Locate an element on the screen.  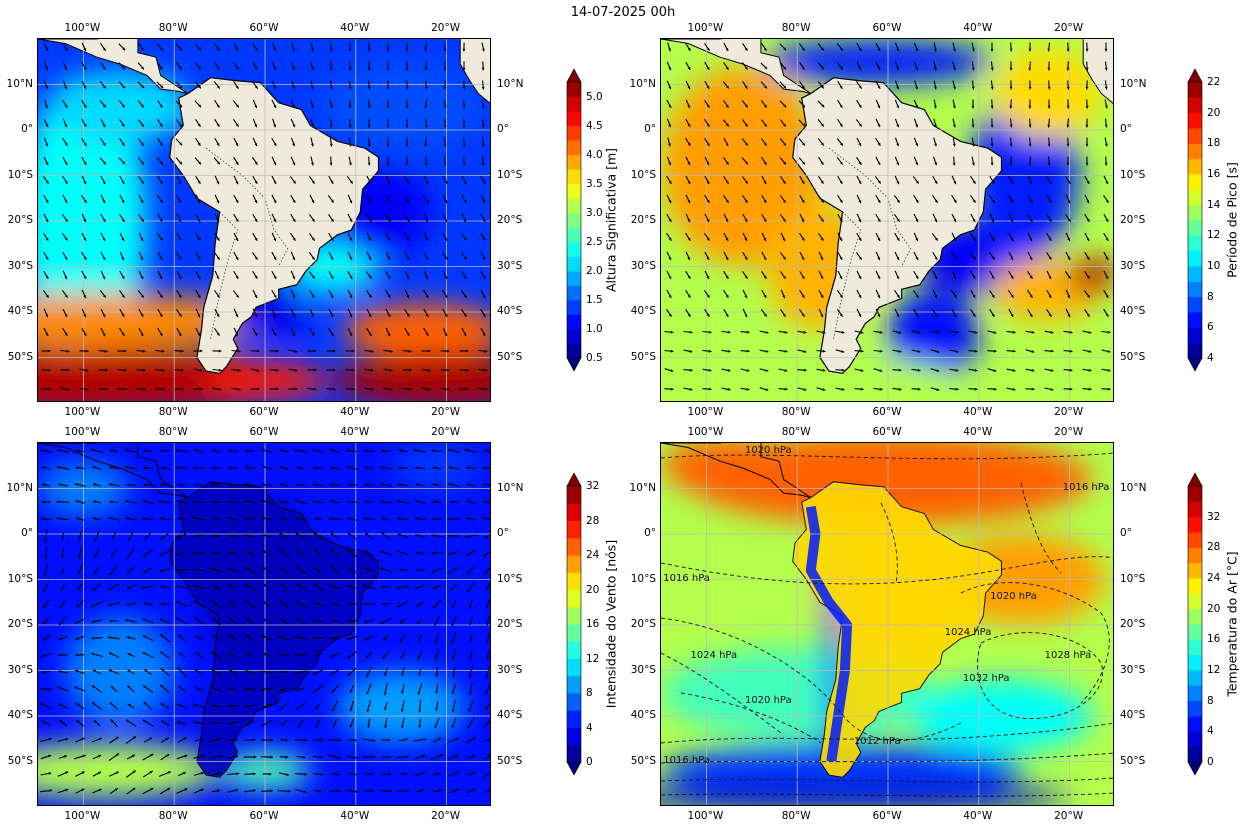
land-central-america is located at coordinates (736, 67).